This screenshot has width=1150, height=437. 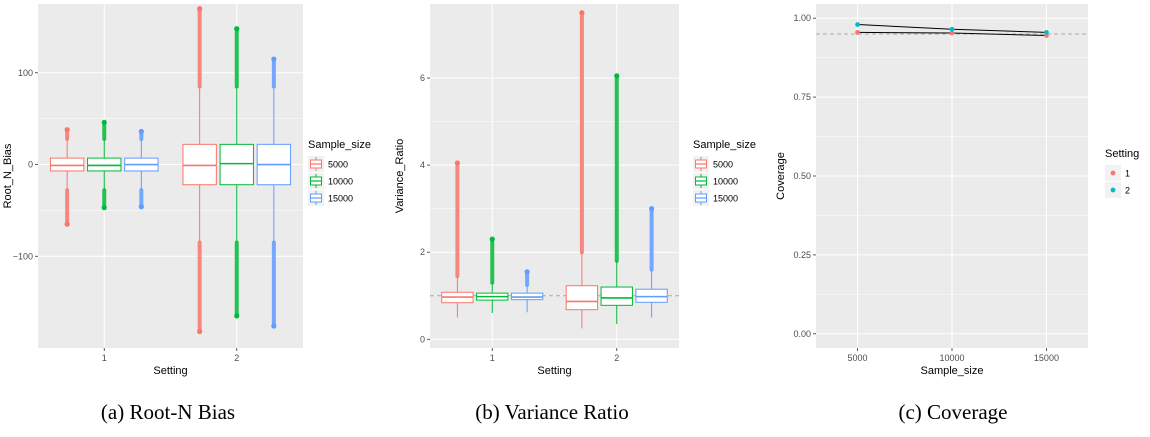 What do you see at coordinates (802, 176) in the screenshot?
I see `y-tick-label: 0.50` at bounding box center [802, 176].